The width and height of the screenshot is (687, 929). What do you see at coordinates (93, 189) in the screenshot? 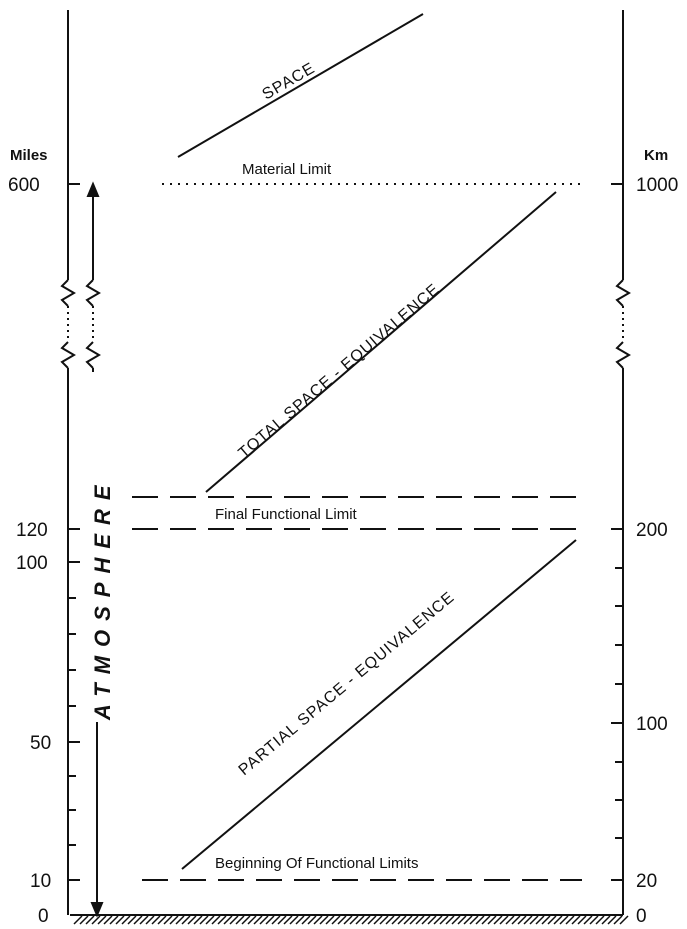
I see `atmosphere-arrow-top` at bounding box center [93, 189].